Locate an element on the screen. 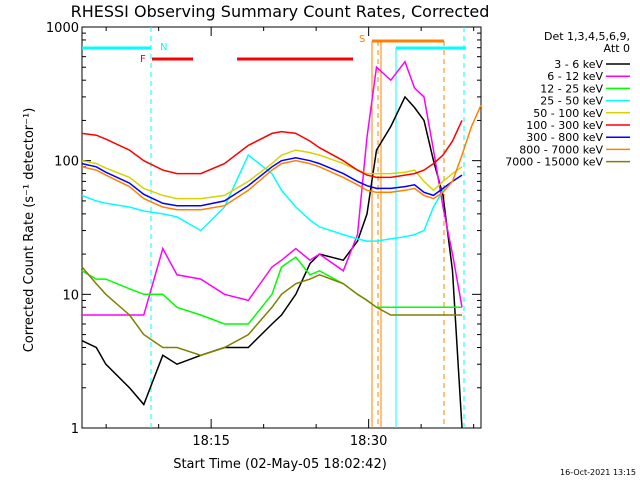 This screenshot has width=640, height=480. y-tick-label: 100 is located at coordinates (66, 162).